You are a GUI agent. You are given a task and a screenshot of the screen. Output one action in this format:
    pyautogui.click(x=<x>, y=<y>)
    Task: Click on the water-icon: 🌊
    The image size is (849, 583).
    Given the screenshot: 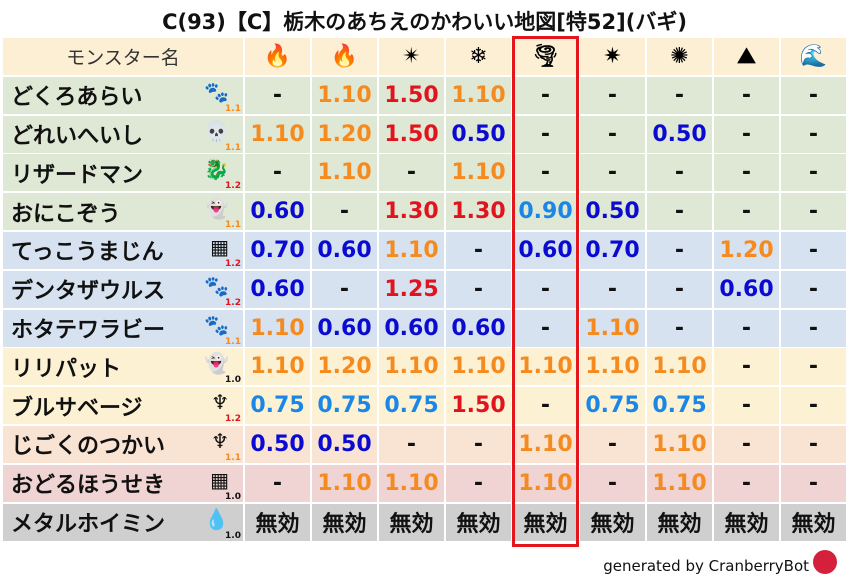 What is the action you would take?
    pyautogui.click(x=813, y=56)
    